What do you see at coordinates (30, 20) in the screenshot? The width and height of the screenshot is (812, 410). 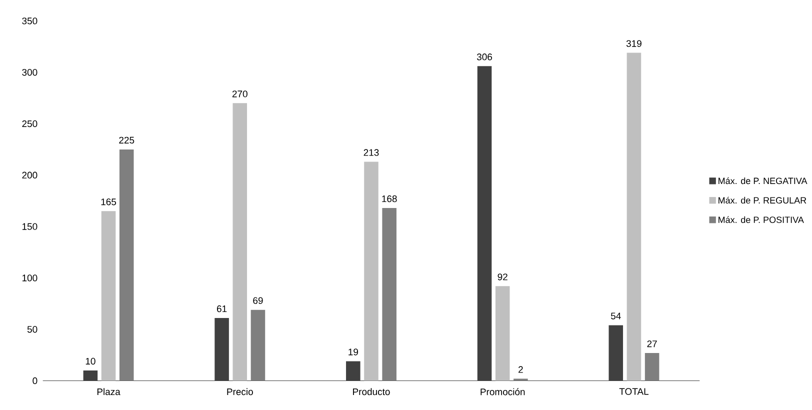 I see `y-tick-label: 350` at bounding box center [30, 20].